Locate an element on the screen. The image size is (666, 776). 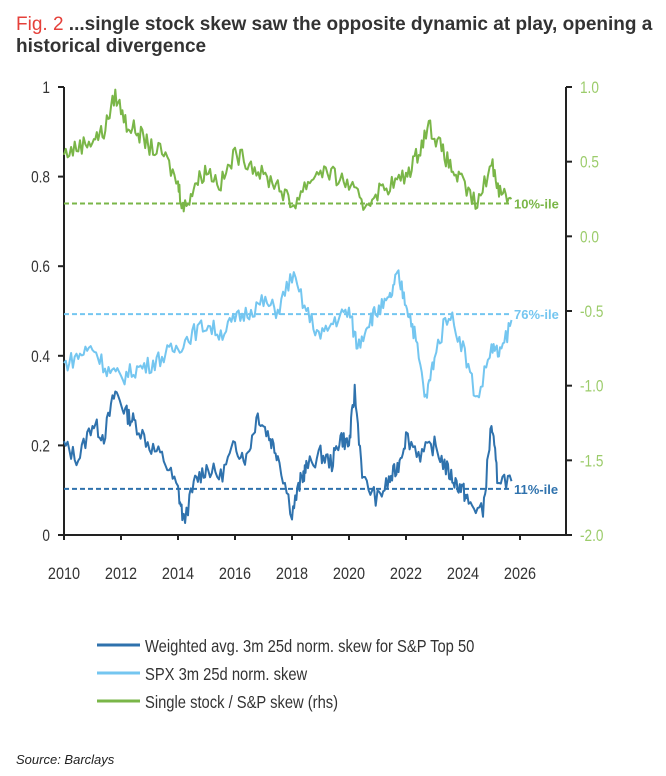
x-tick-label: 2014 is located at coordinates (178, 574).